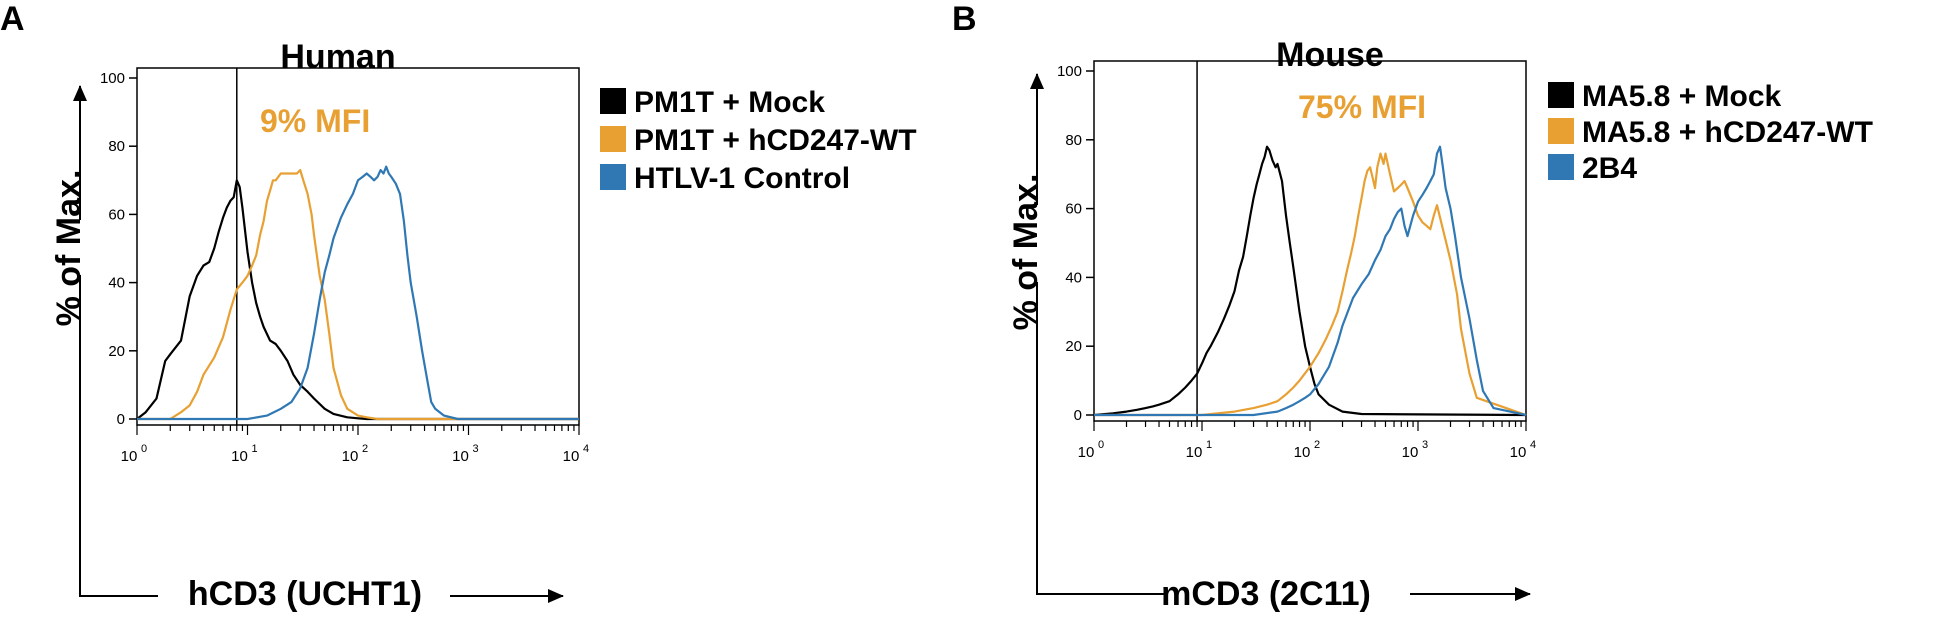  What do you see at coordinates (12, 19) in the screenshot?
I see `panel-letter: A` at bounding box center [12, 19].